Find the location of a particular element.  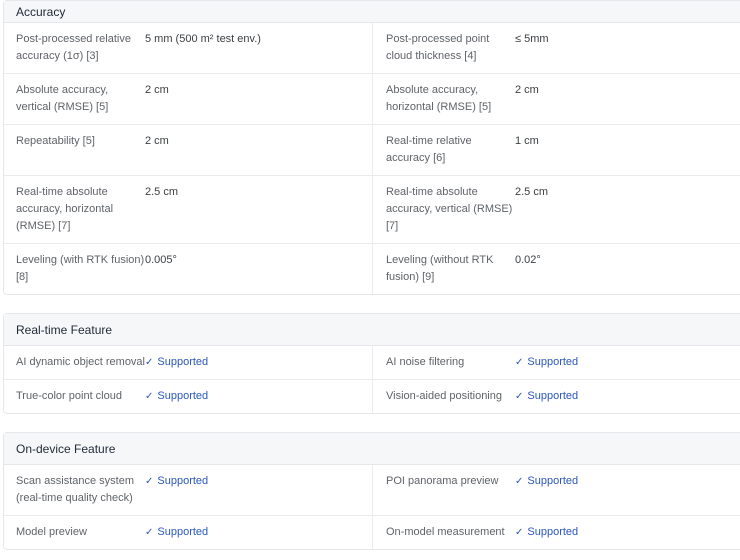

spec-label: Real-time relative accuracy [6] is located at coordinates (429, 149).